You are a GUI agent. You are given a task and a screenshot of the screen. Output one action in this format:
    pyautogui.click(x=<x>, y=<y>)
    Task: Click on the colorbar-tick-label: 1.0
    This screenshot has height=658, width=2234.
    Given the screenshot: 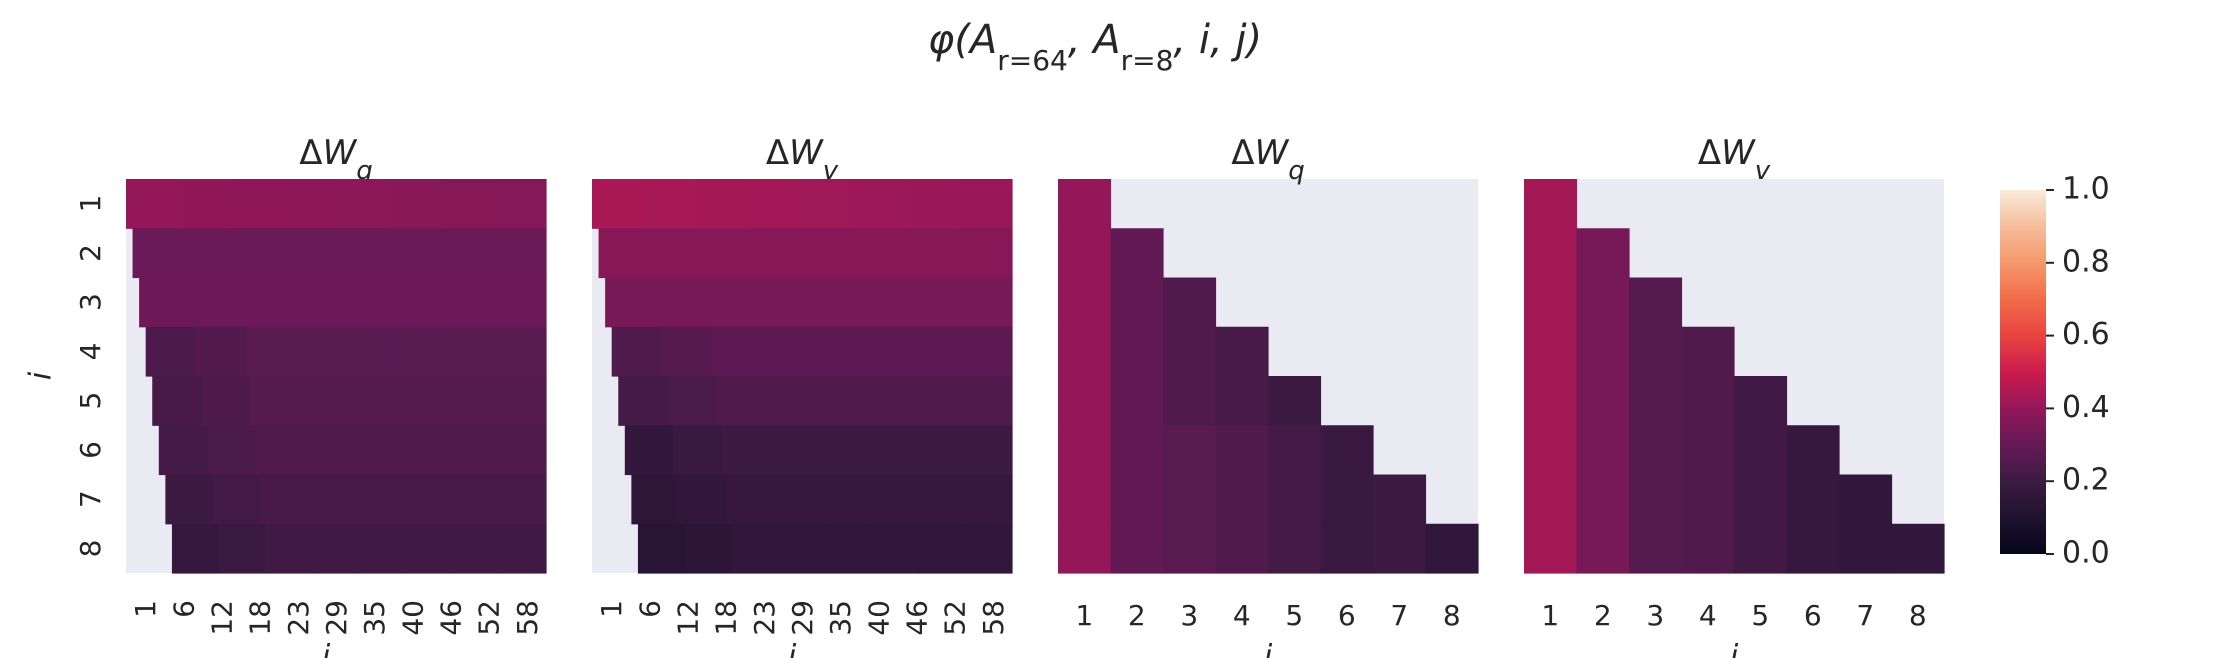 What is the action you would take?
    pyautogui.click(x=2086, y=189)
    